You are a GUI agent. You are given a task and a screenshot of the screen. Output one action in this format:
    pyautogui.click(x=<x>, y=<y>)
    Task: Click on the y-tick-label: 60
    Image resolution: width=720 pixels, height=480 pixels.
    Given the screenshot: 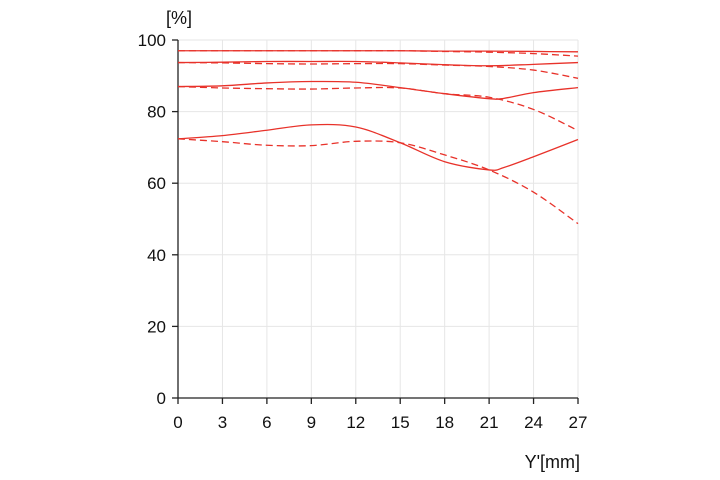 What is the action you would take?
    pyautogui.click(x=156, y=183)
    